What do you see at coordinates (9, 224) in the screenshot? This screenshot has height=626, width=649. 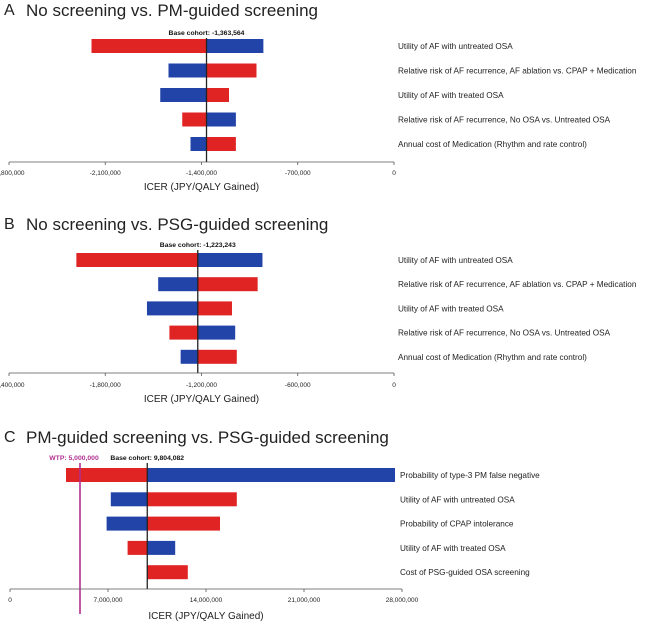 I see `panel-letter: B` at bounding box center [9, 224].